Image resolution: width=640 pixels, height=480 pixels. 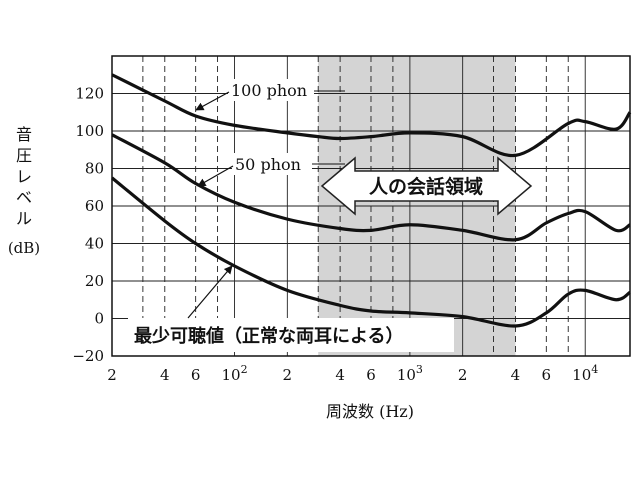 I want to click on series-label-100-phon: 100 phon, so click(x=269, y=90).